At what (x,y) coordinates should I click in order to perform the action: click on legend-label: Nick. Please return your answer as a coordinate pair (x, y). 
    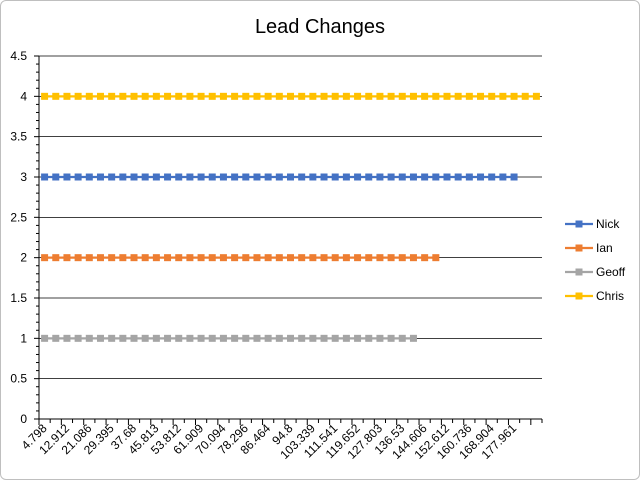
    Looking at the image, I should click on (608, 224).